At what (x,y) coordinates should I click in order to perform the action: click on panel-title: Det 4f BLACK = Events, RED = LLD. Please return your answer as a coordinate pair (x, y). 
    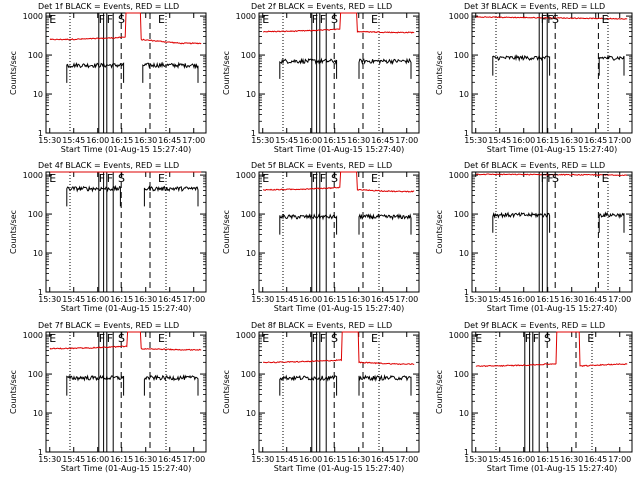
    Looking at the image, I should click on (108, 165).